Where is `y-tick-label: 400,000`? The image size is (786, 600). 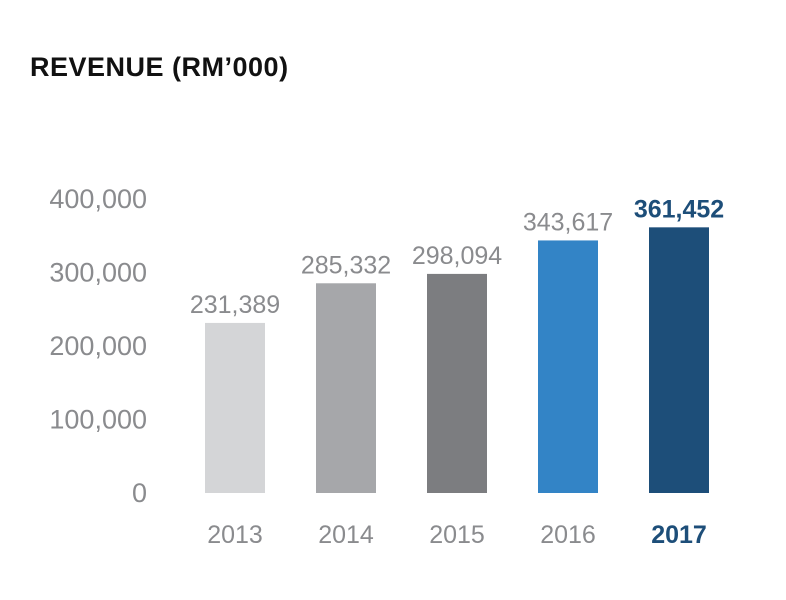 y-tick-label: 400,000 is located at coordinates (98, 199).